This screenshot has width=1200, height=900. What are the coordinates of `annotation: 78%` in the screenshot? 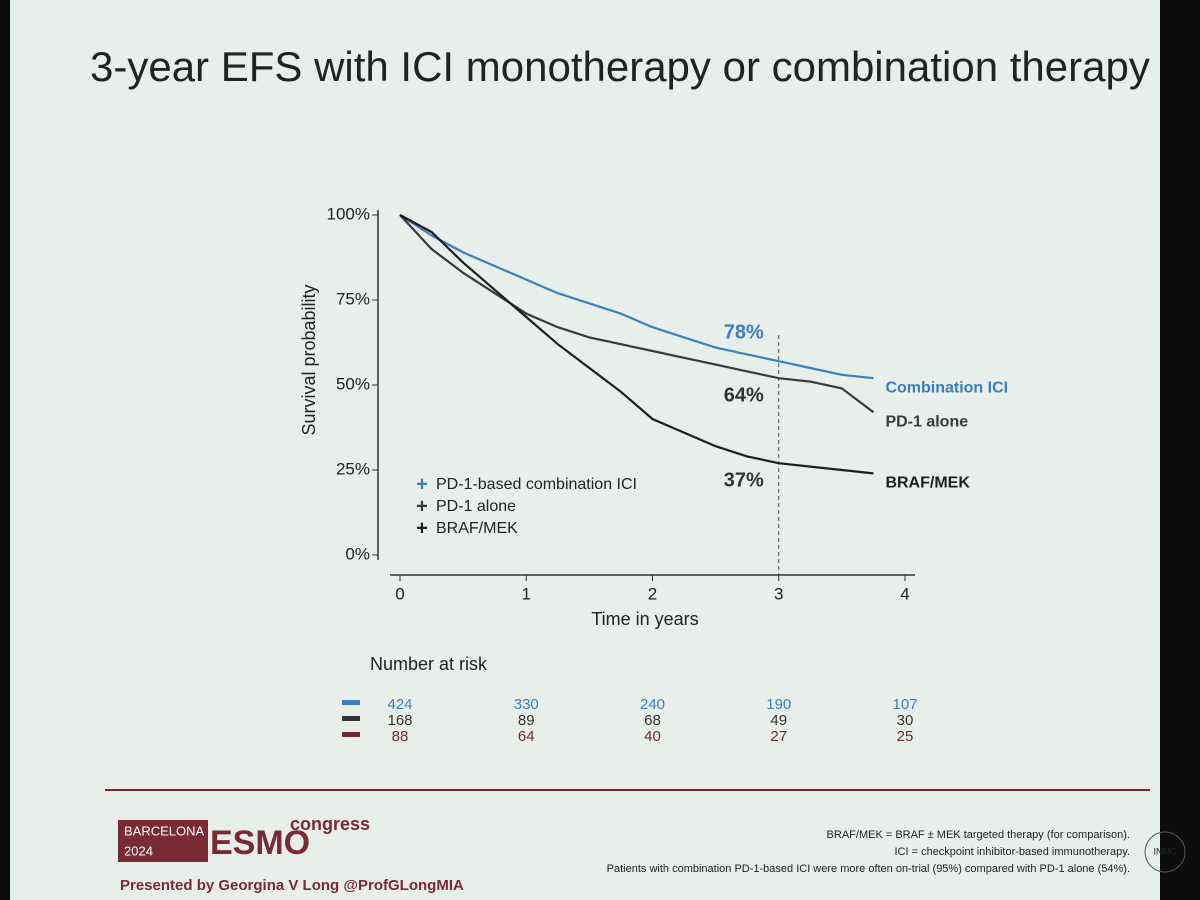 It's located at (744, 332).